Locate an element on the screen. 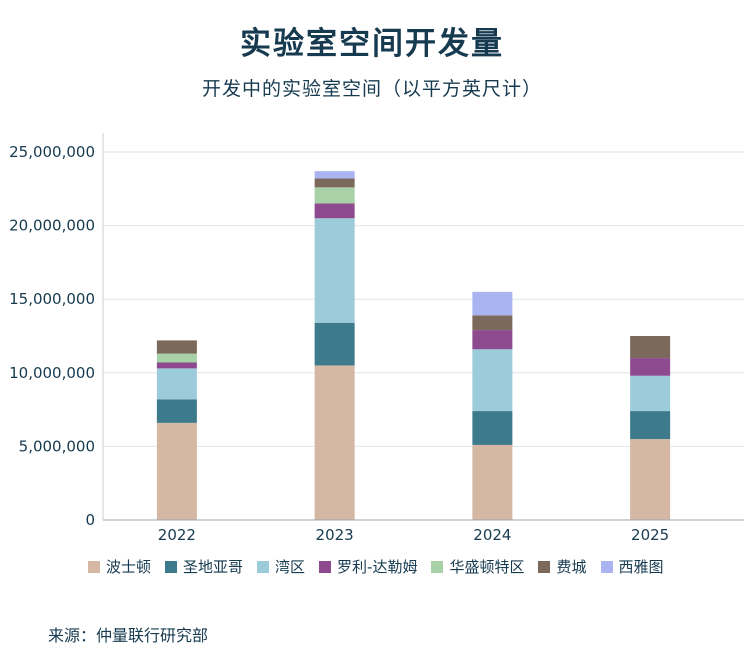 The width and height of the screenshot is (744, 661). legend-item: 华盛顿特区 is located at coordinates (477, 566).